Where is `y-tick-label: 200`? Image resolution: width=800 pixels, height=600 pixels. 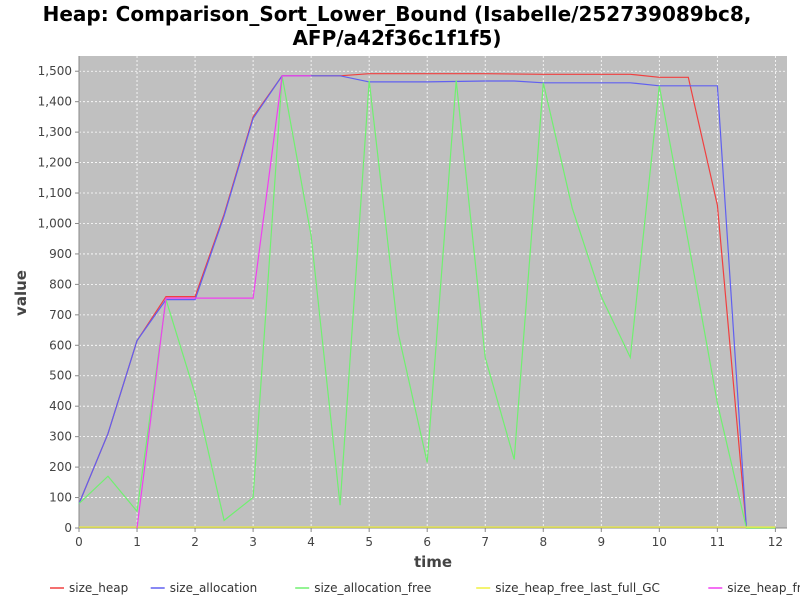
y-tick-label: 200 is located at coordinates (60, 467).